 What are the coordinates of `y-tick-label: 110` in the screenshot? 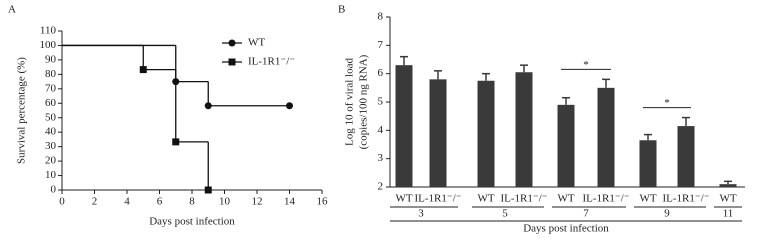 It's located at (48, 31).